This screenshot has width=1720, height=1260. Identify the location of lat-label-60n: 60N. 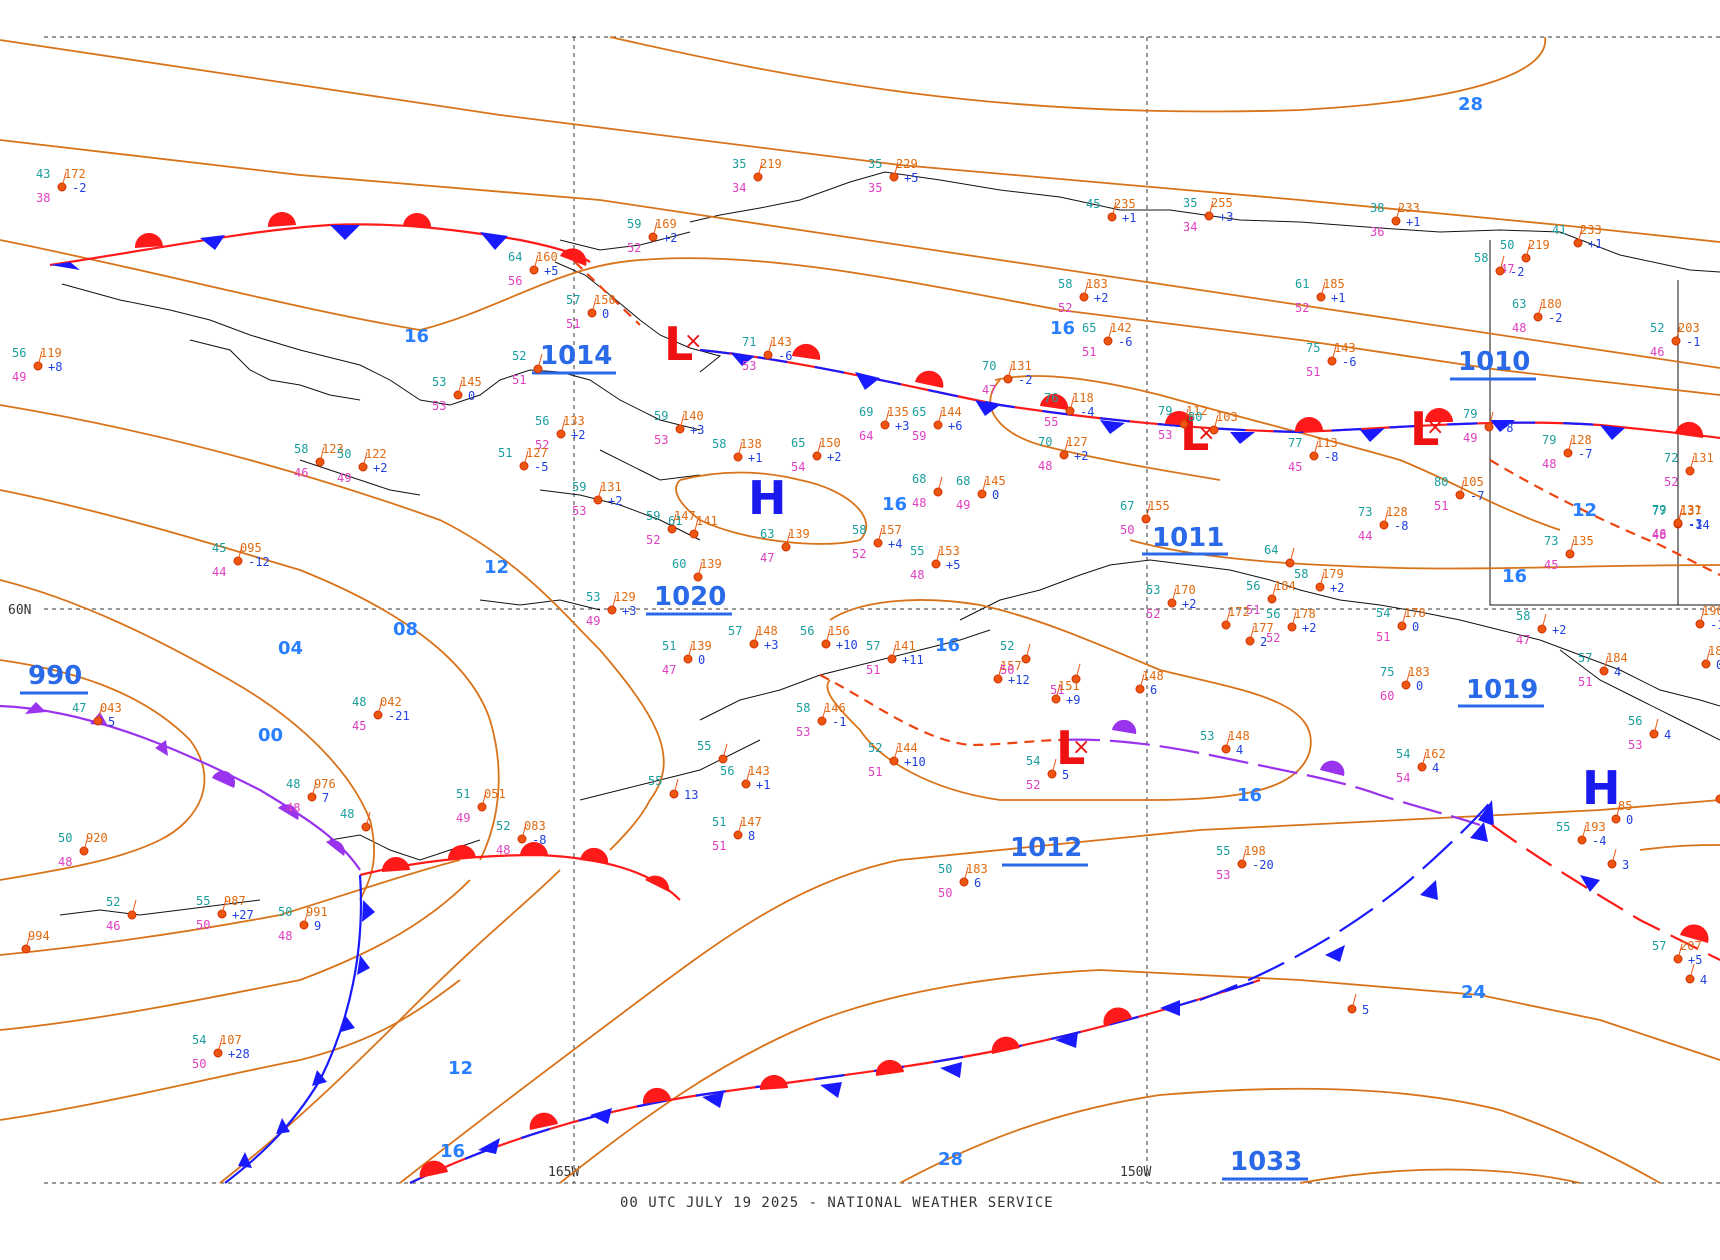
(19, 610).